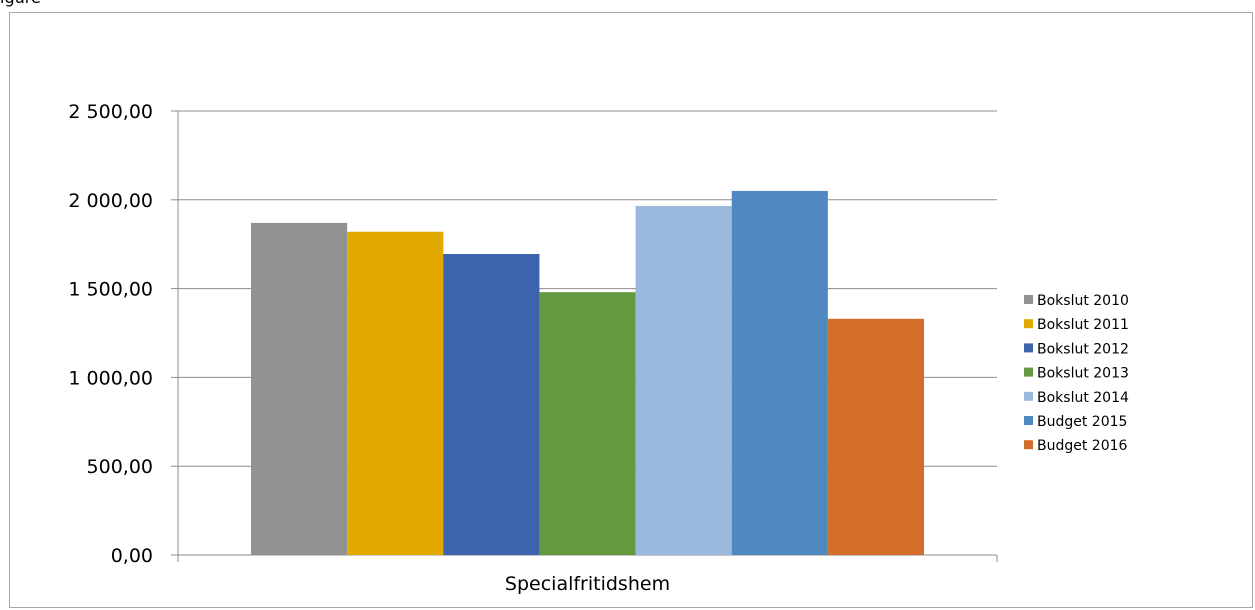 The image size is (1255, 610). I want to click on legend-label: Budget 2015, so click(1082, 422).